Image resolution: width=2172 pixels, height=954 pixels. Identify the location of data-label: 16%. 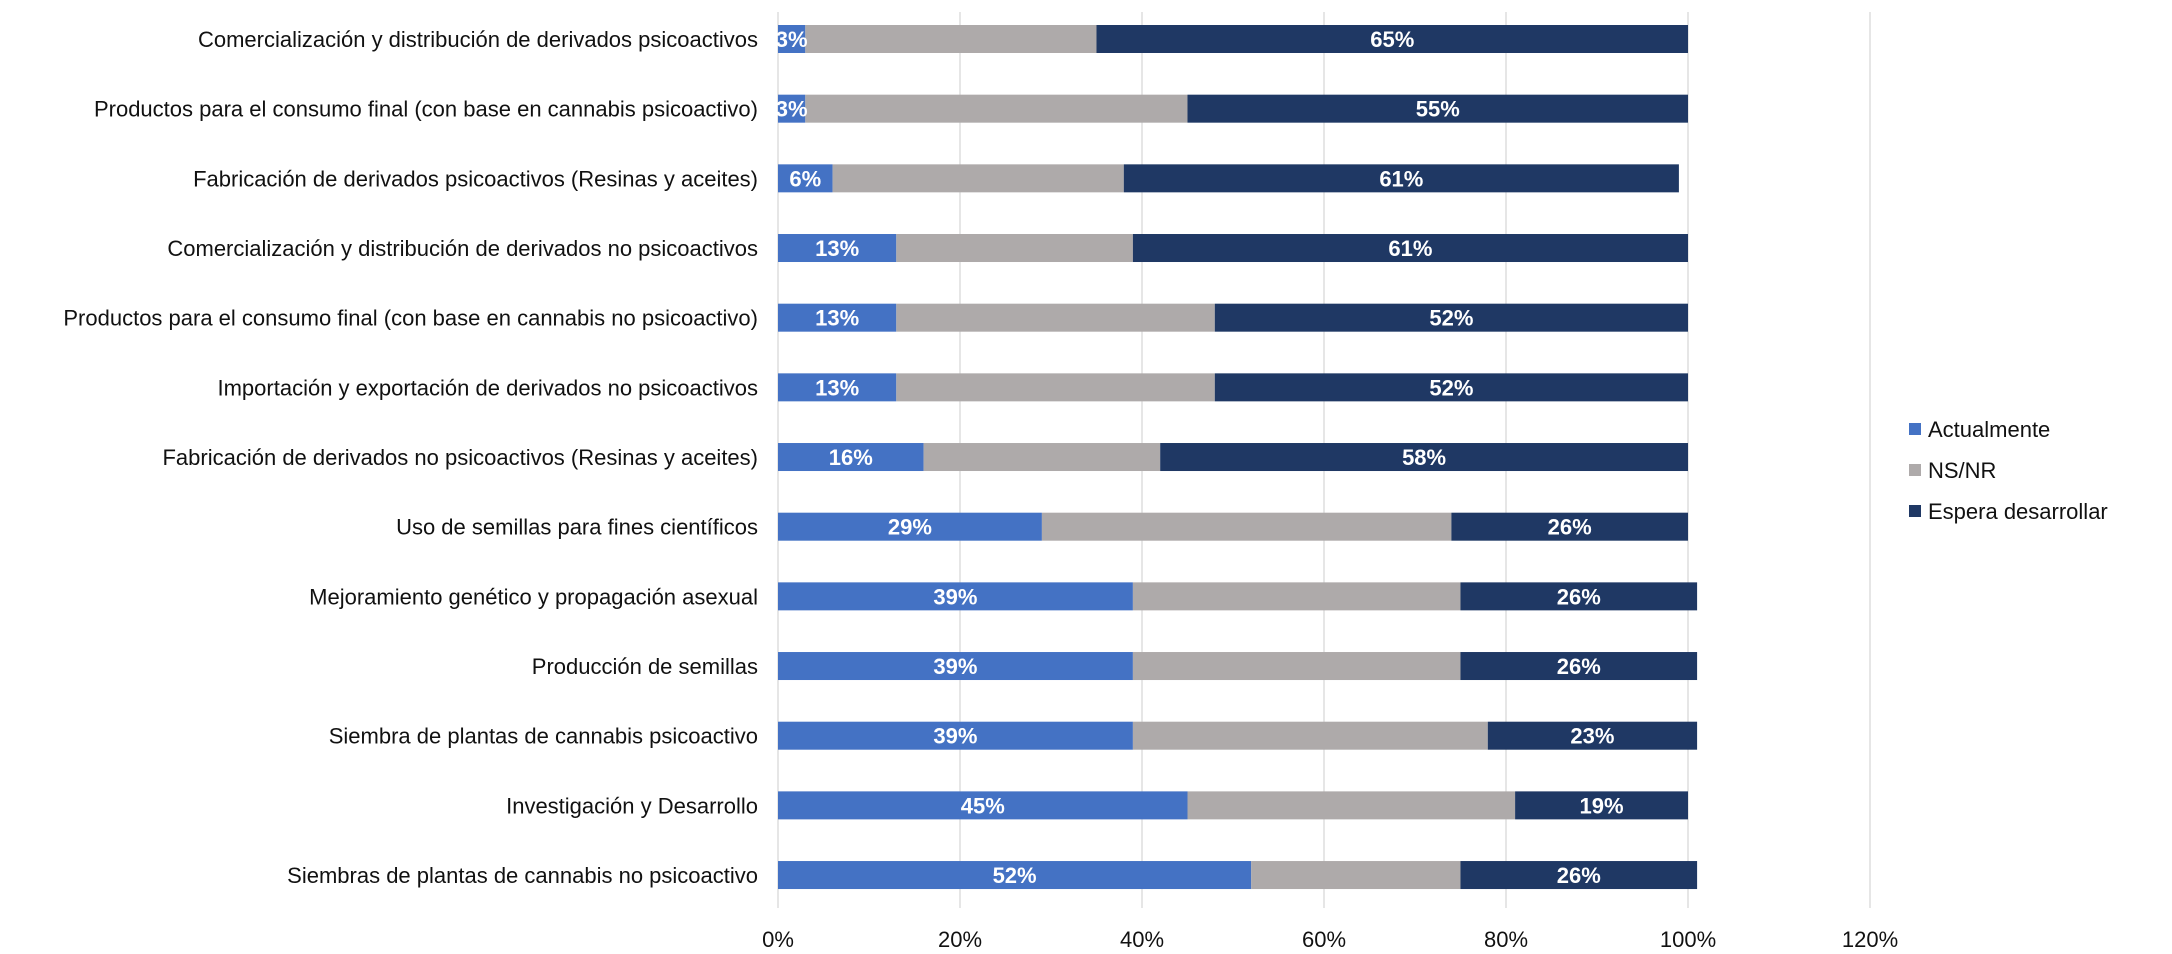
(851, 457).